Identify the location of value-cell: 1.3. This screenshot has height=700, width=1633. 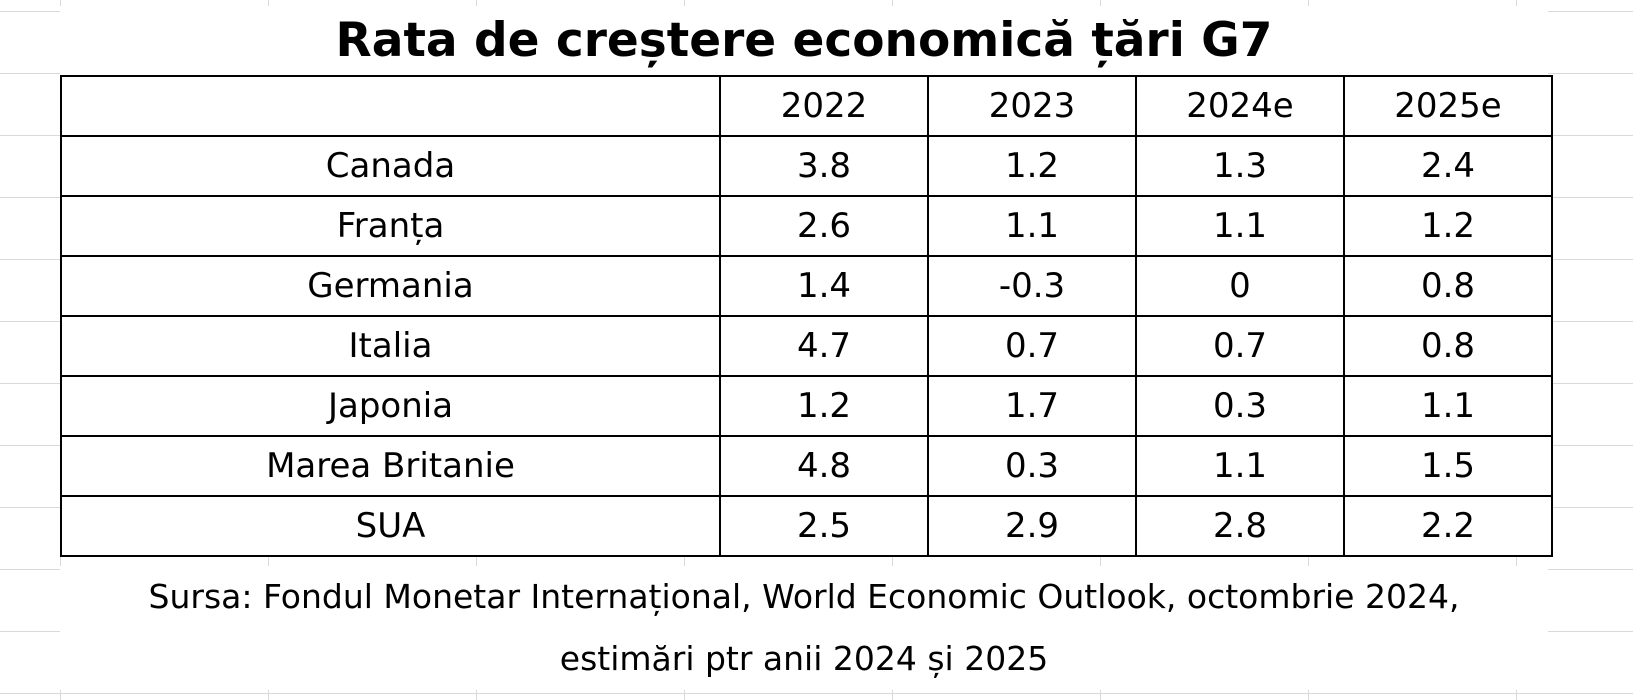
(1240, 166).